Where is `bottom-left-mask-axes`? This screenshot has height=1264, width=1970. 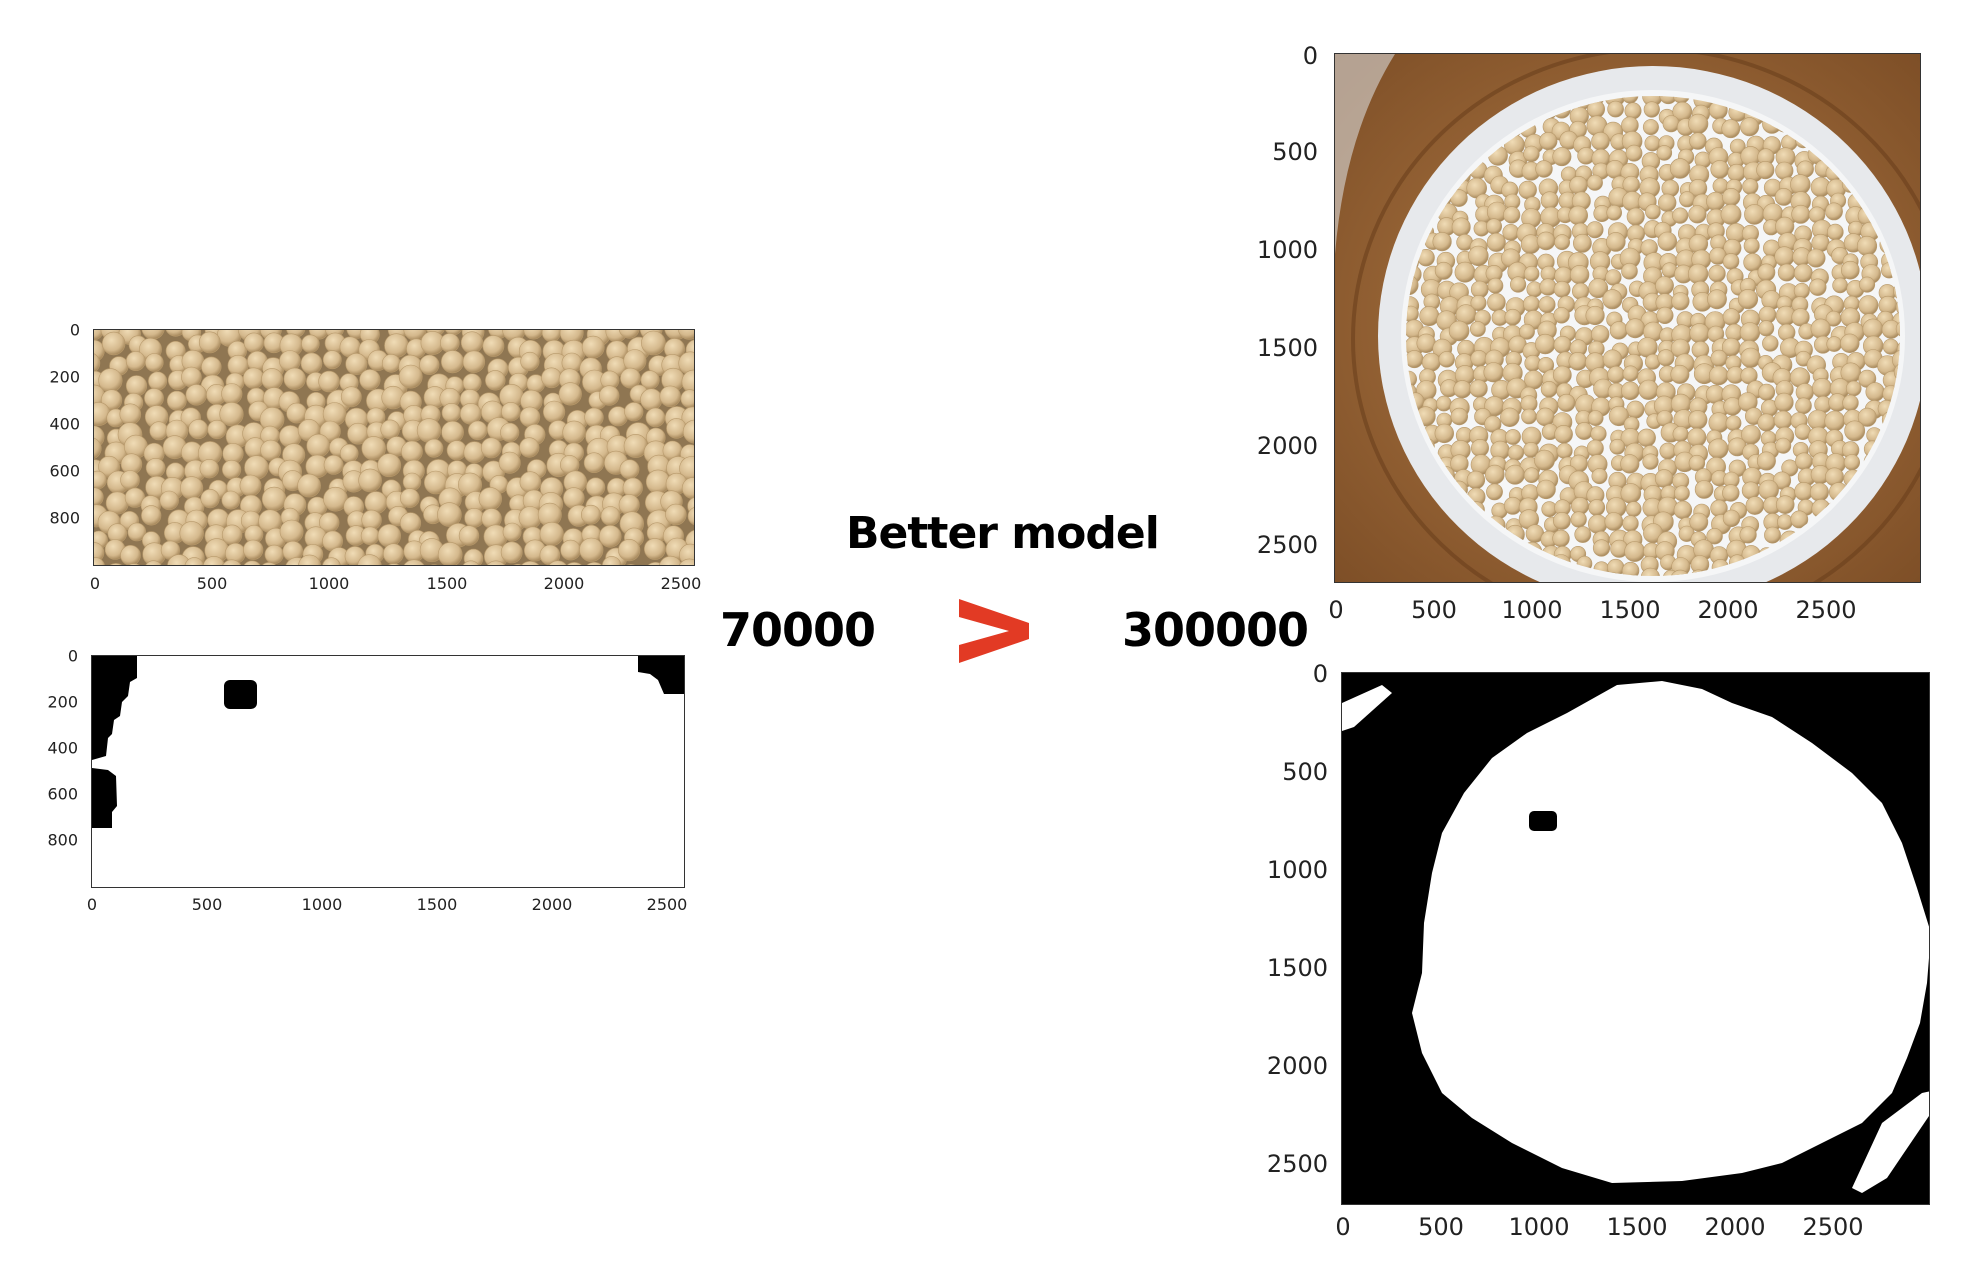 bottom-left-mask-axes is located at coordinates (388, 771).